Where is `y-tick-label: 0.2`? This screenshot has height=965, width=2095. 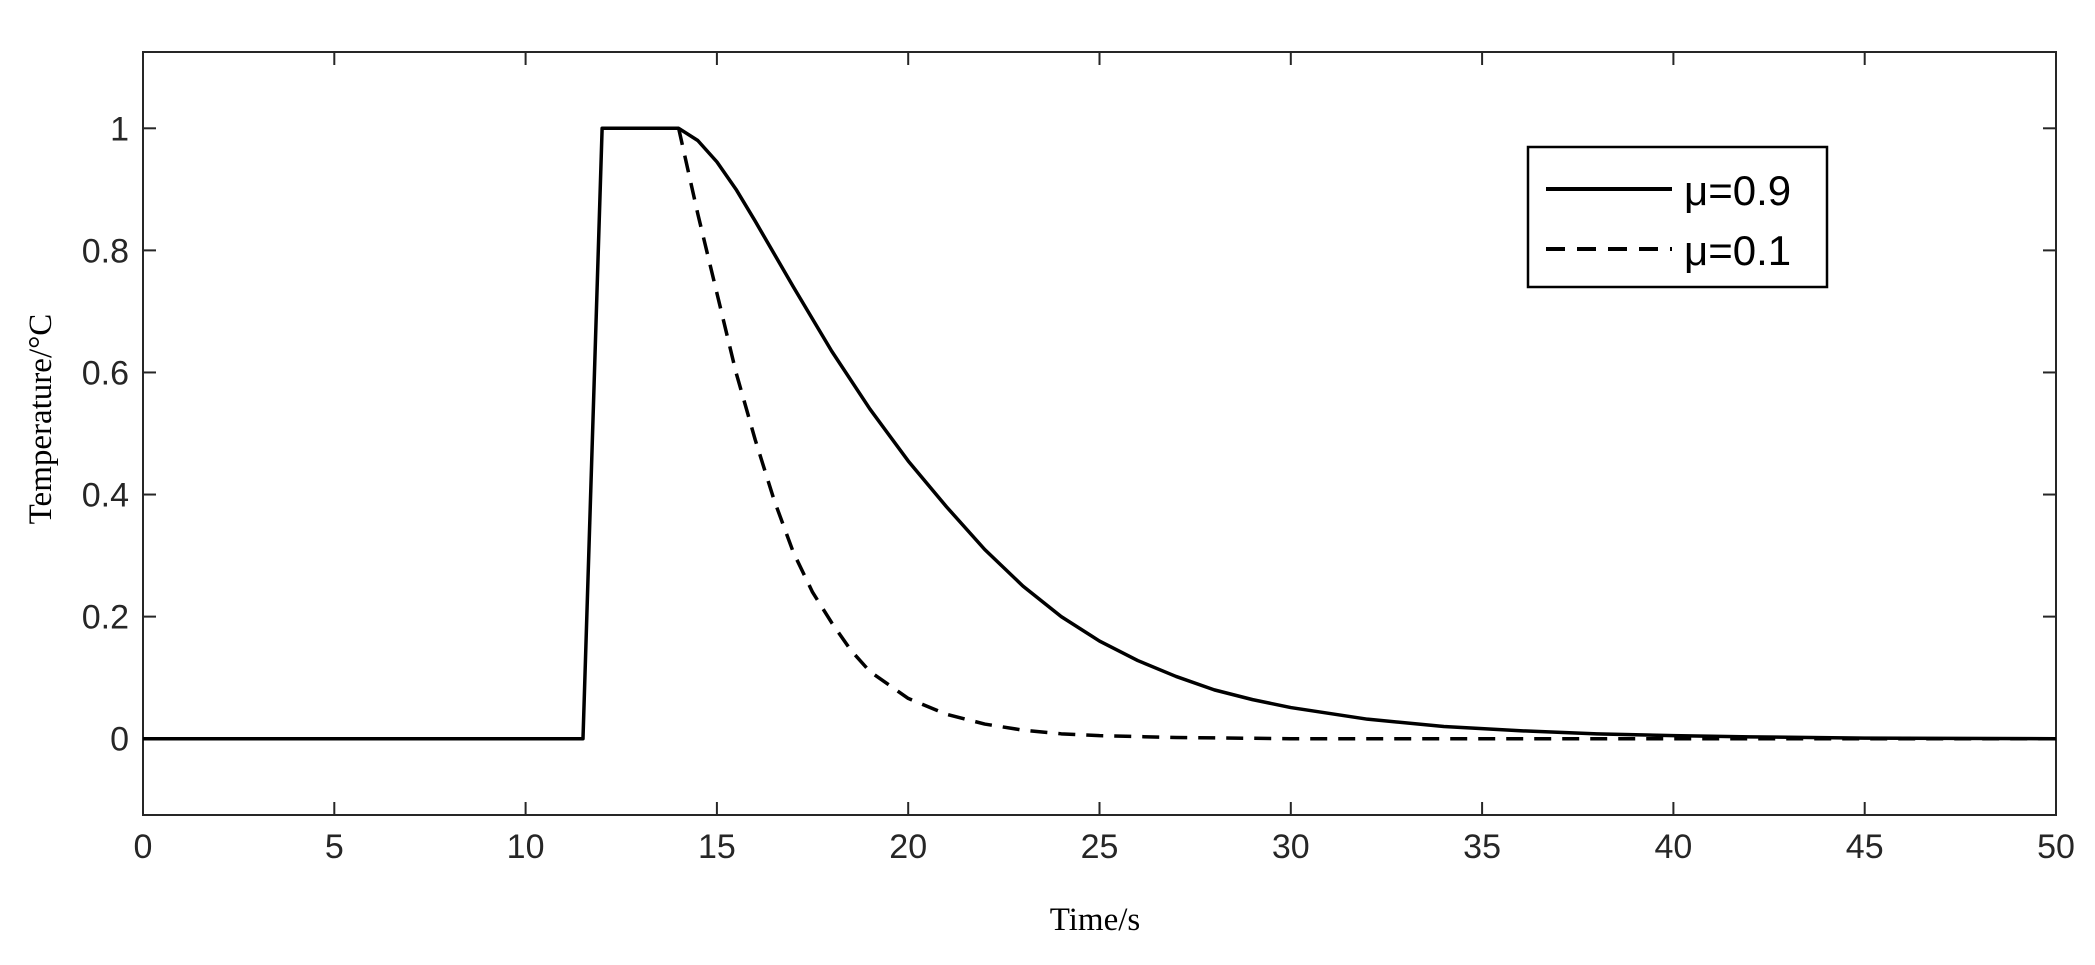 y-tick-label: 0.2 is located at coordinates (105, 618).